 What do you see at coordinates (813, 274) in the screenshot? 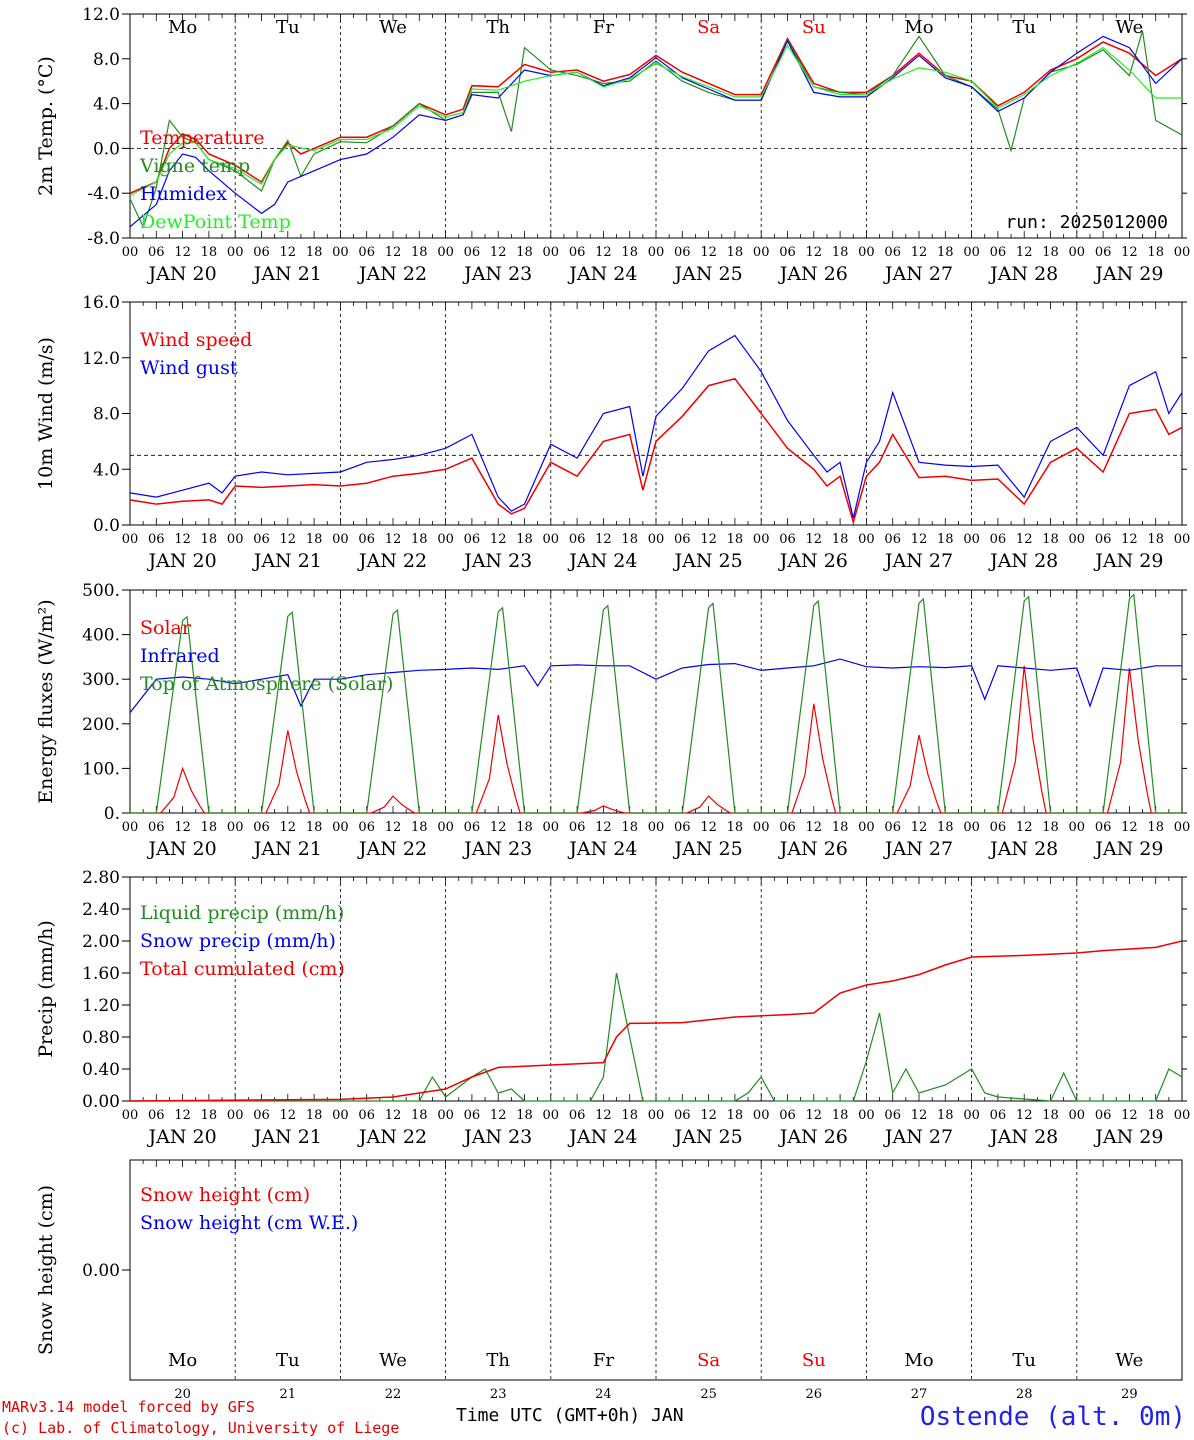
I see `date-label: JAN 26` at bounding box center [813, 274].